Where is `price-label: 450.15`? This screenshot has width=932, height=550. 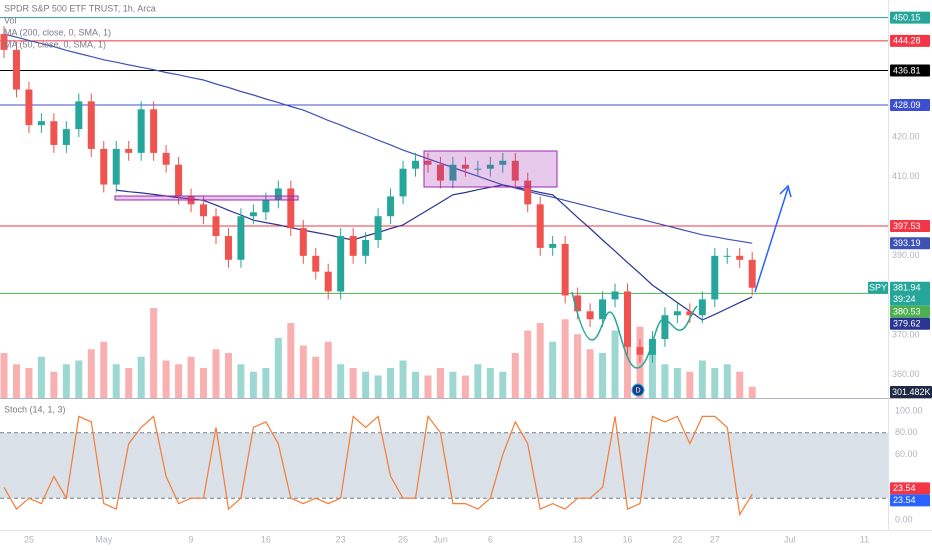 price-label: 450.15 is located at coordinates (907, 17).